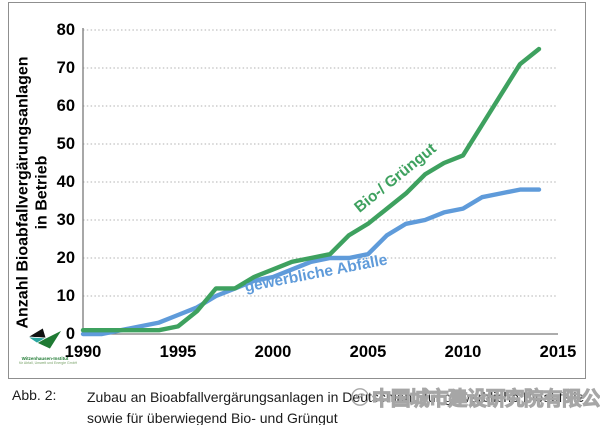 The image size is (600, 425). What do you see at coordinates (65, 296) in the screenshot?
I see `y-tick-10: 10` at bounding box center [65, 296].